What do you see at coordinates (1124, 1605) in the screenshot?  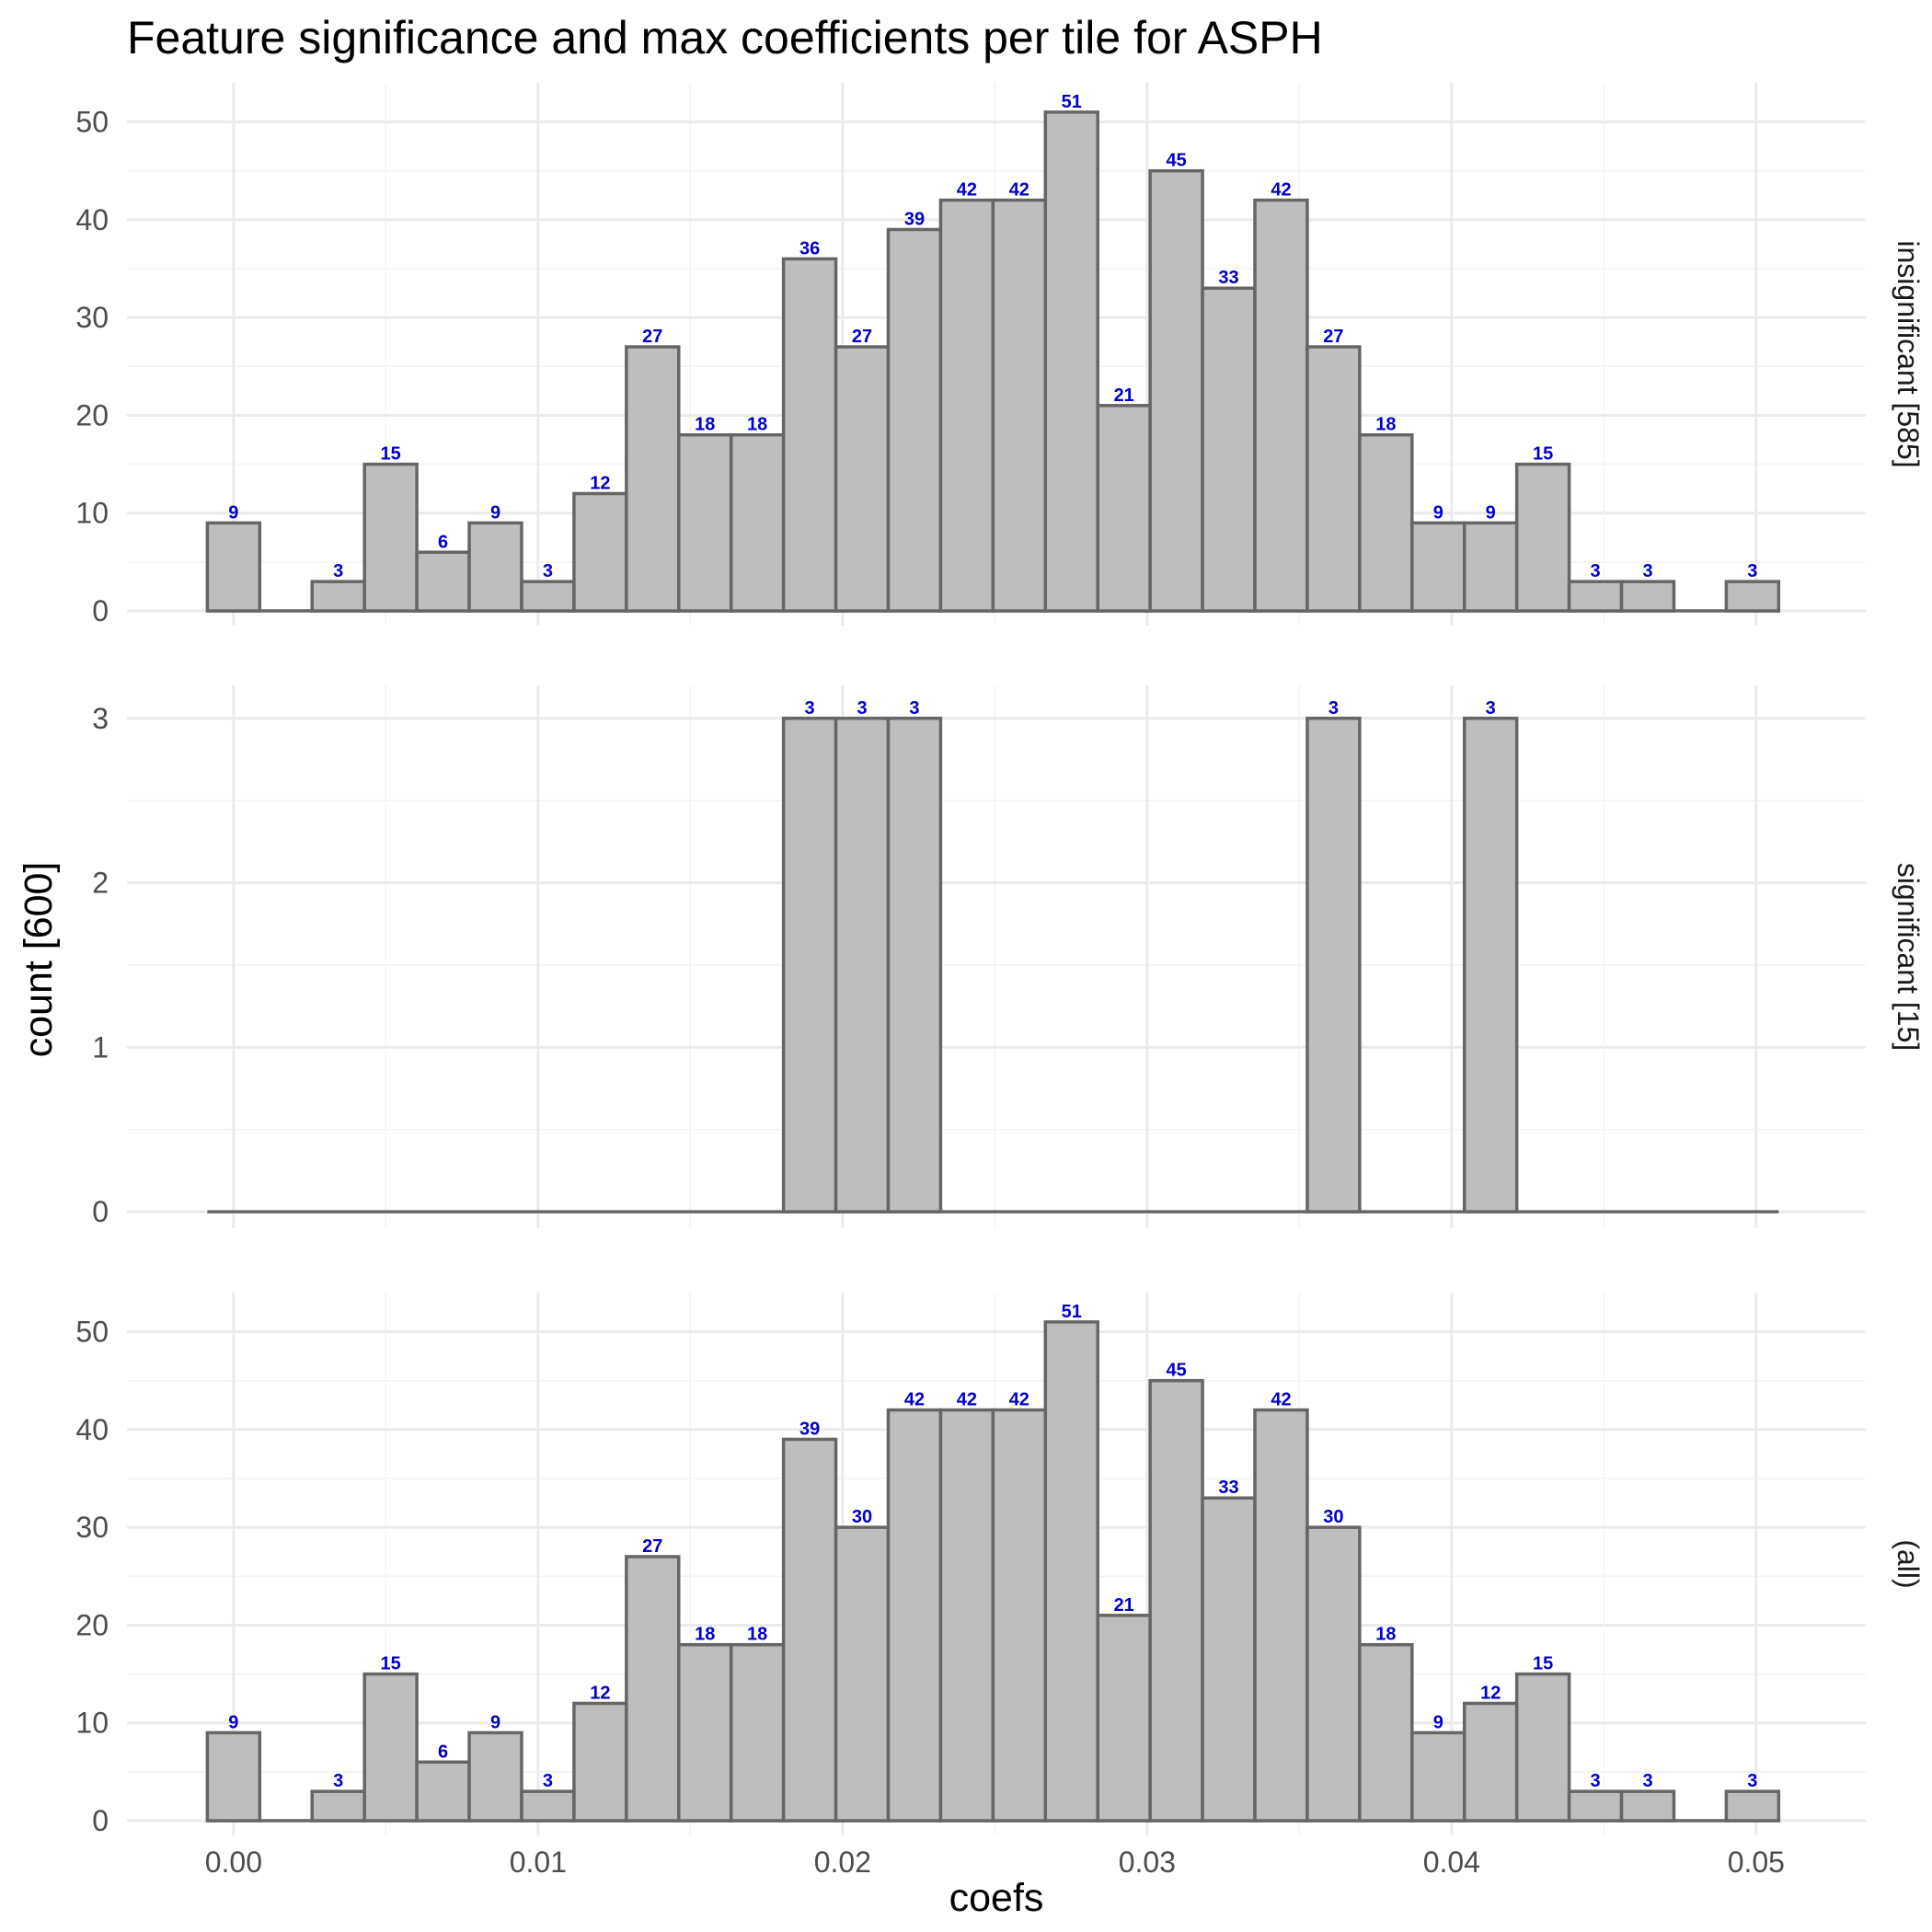 I see `bar-count-label: 21` at bounding box center [1124, 1605].